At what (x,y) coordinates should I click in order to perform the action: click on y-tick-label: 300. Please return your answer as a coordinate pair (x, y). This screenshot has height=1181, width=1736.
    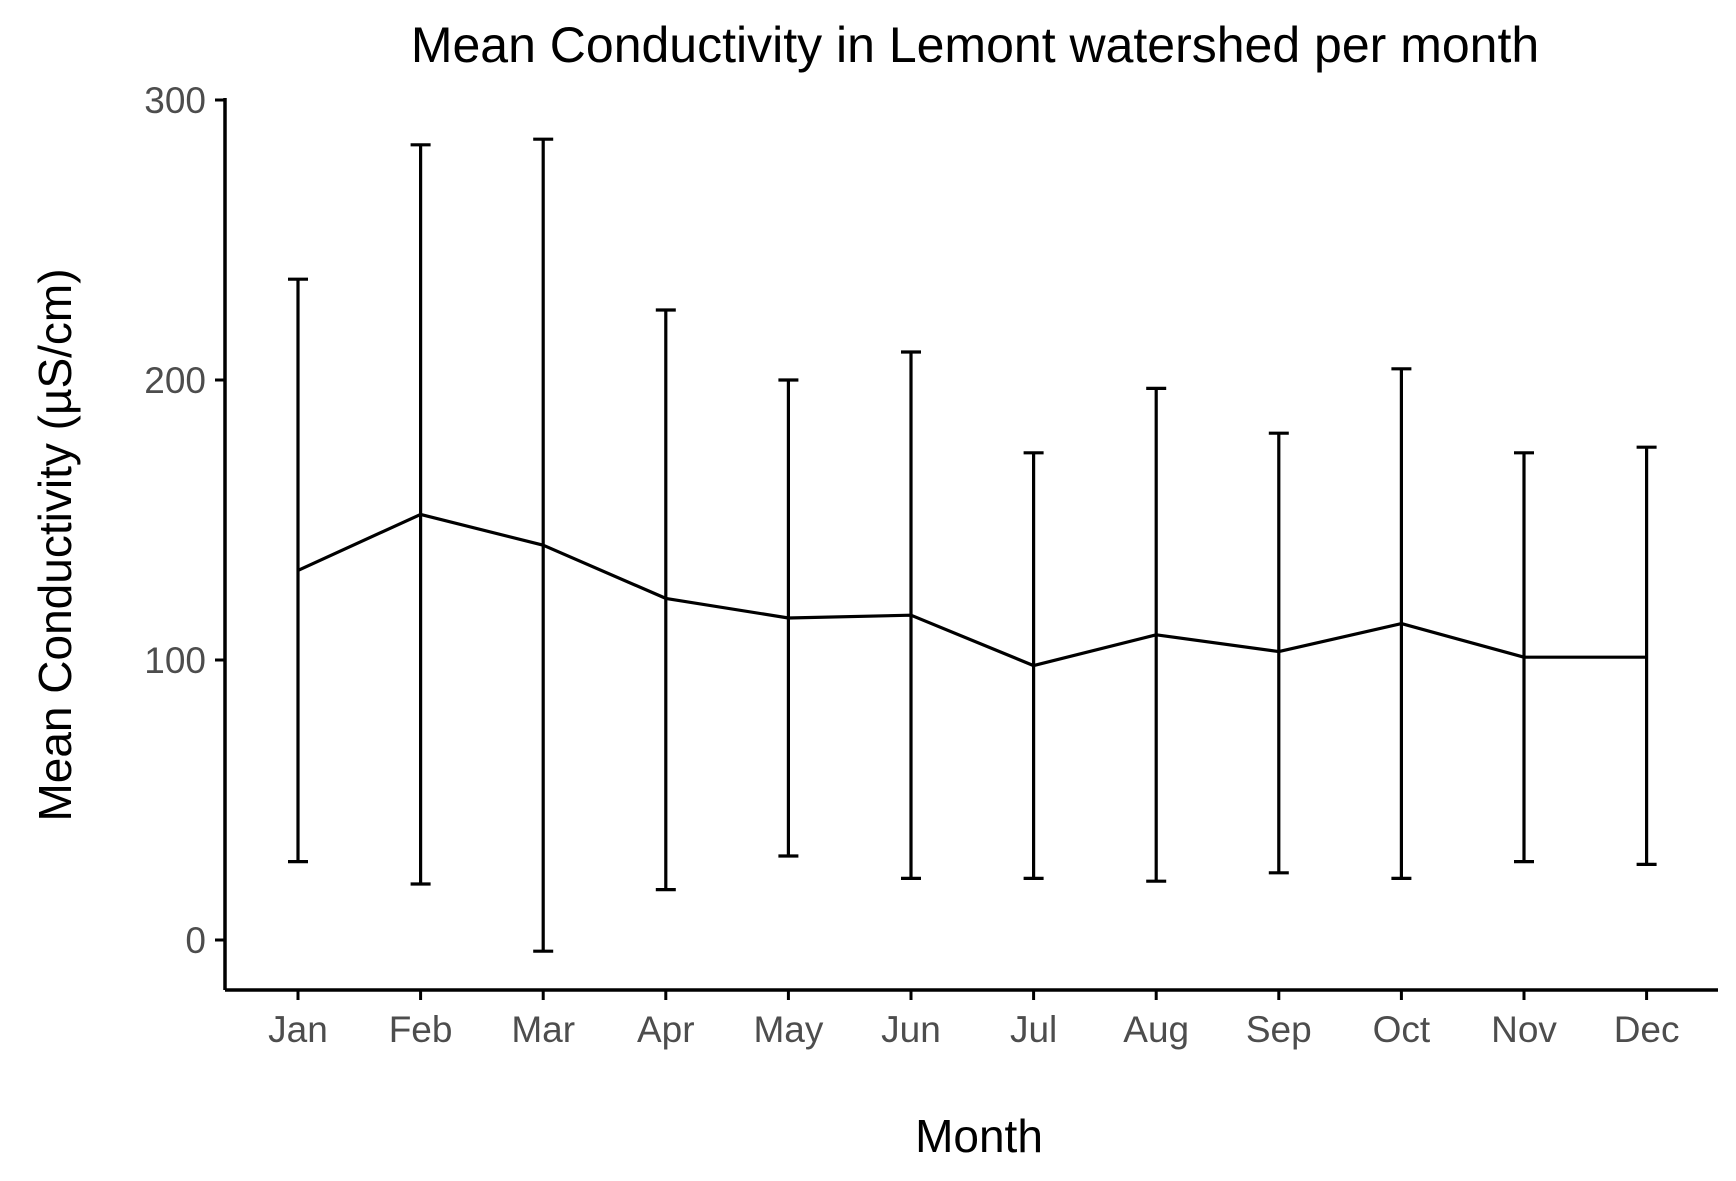
    Looking at the image, I should click on (175, 100).